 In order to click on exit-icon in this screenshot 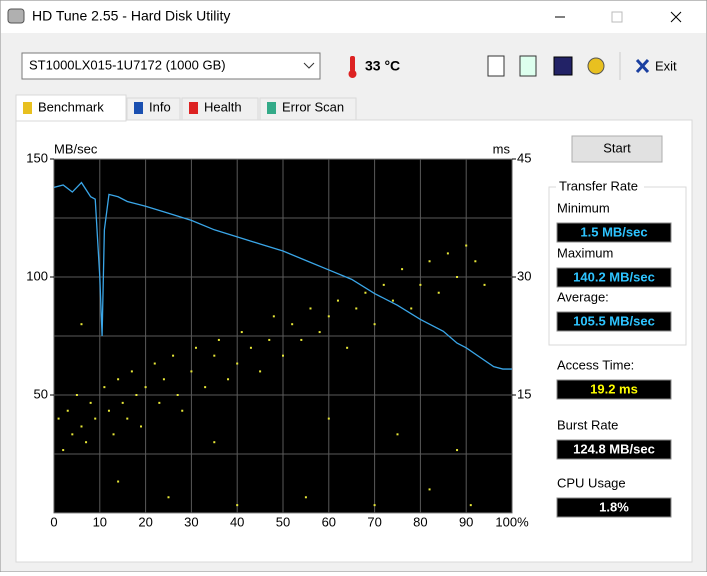, I will do `click(642, 66)`.